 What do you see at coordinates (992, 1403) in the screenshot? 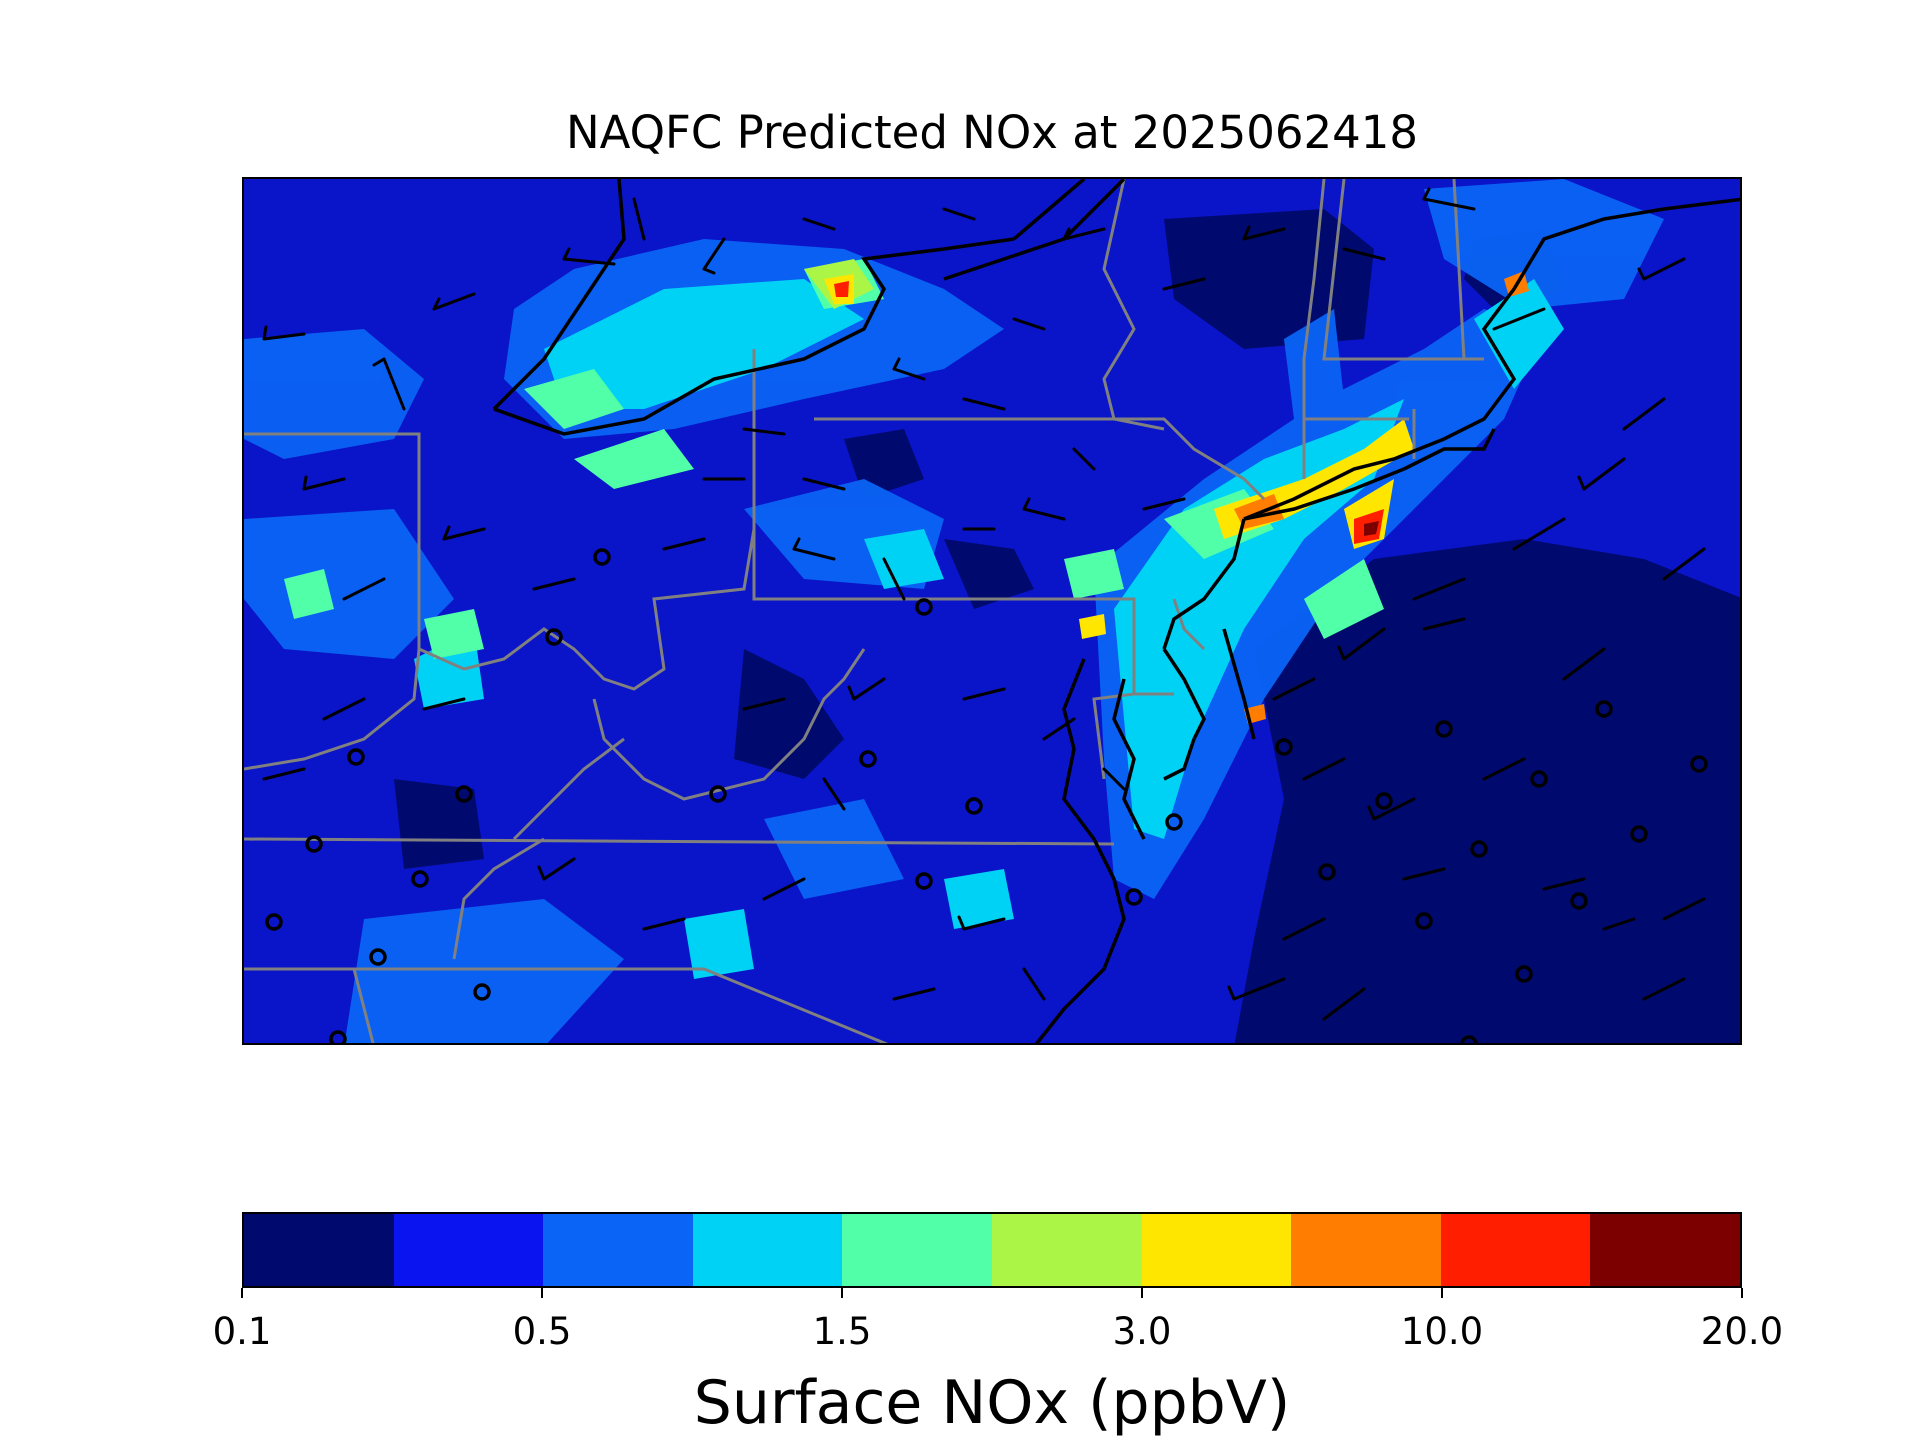
I see `colorbar-label: Surface NOx (ppbV)` at bounding box center [992, 1403].